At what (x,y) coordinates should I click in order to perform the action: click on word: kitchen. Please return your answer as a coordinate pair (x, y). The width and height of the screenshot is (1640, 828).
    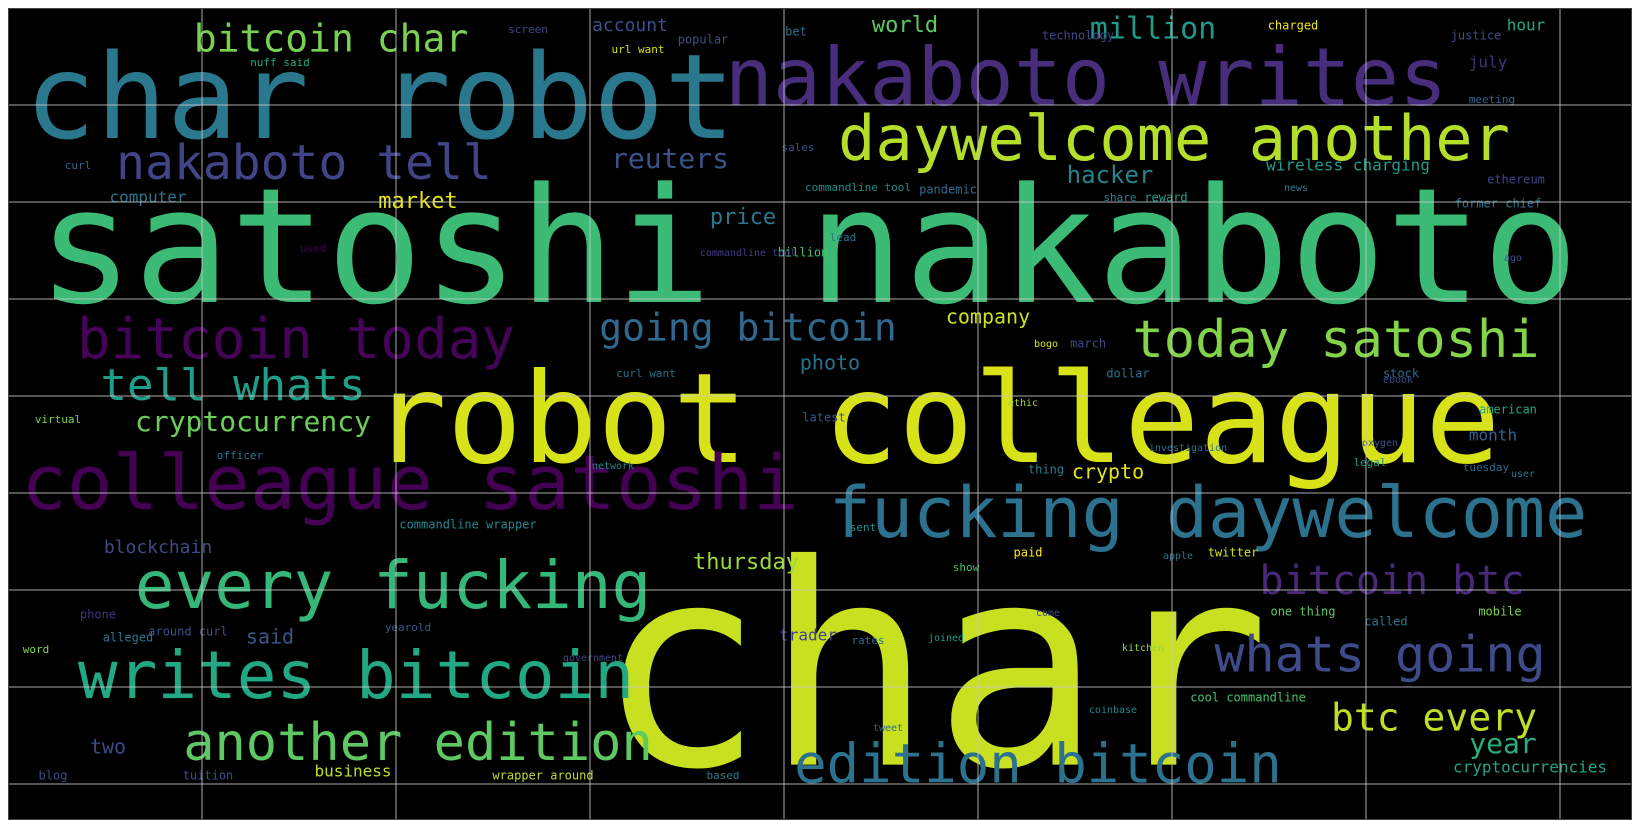
    Looking at the image, I should click on (1143, 648).